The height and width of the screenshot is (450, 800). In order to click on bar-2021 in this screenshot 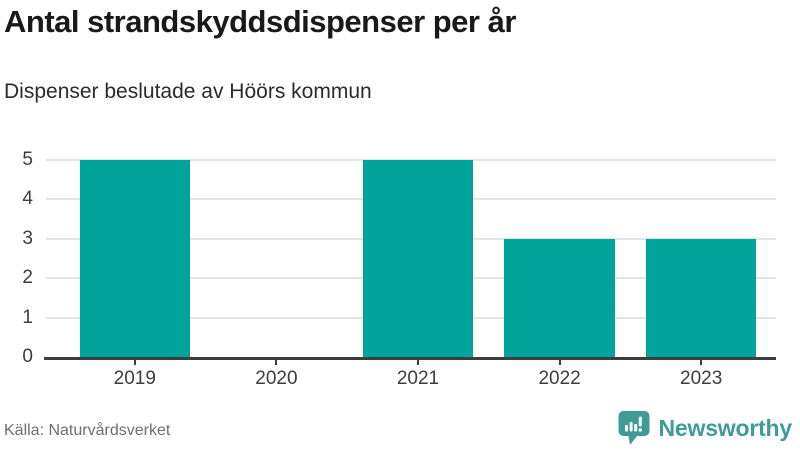, I will do `click(418, 258)`.